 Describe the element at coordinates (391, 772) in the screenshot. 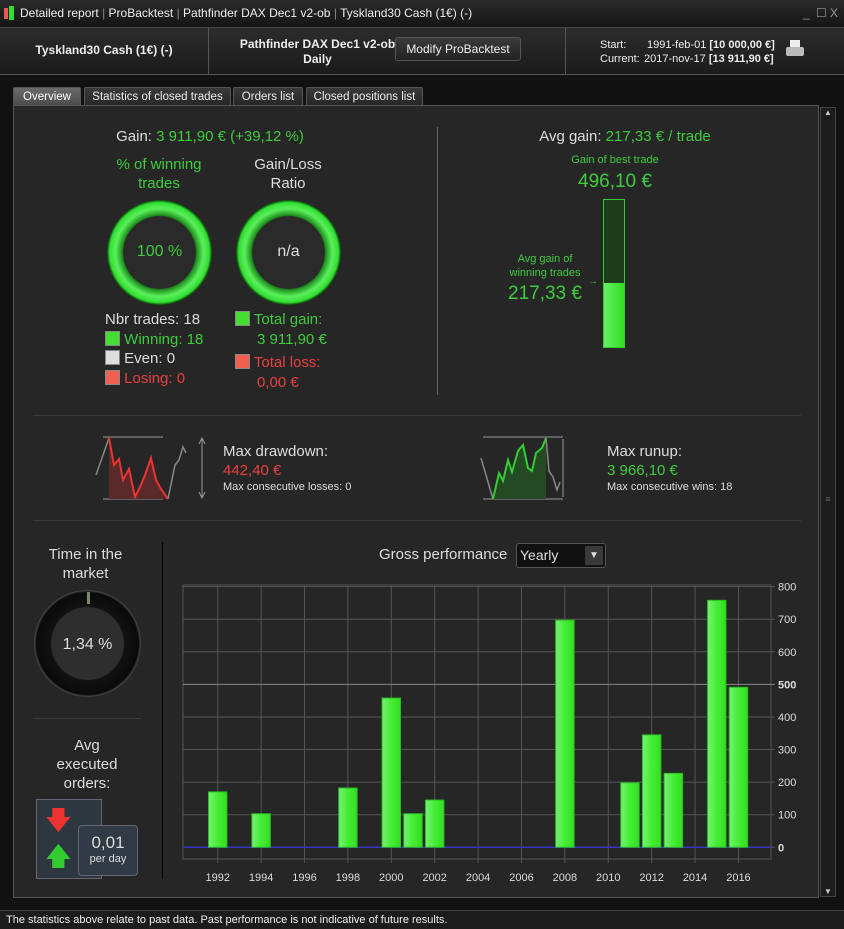

I see `bar-2000` at that location.